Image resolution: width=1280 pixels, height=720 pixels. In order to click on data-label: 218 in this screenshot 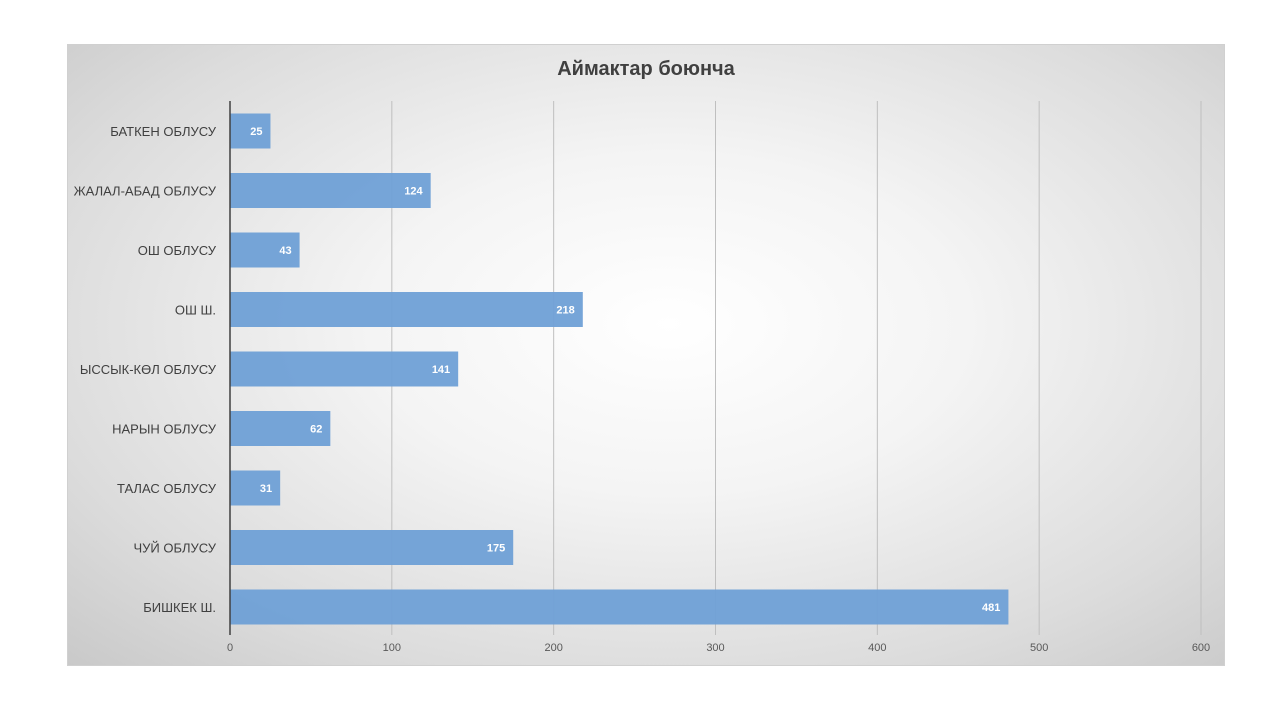, I will do `click(565, 311)`.